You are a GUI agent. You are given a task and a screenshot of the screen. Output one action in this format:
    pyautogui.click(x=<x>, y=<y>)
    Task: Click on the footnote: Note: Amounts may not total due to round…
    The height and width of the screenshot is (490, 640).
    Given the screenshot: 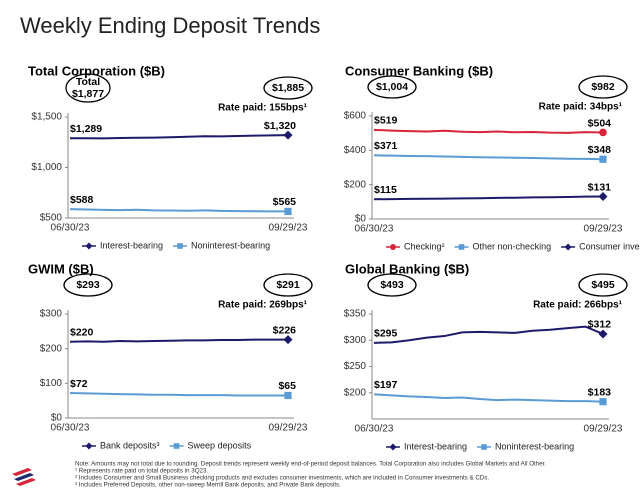 What is the action you would take?
    pyautogui.click(x=310, y=464)
    